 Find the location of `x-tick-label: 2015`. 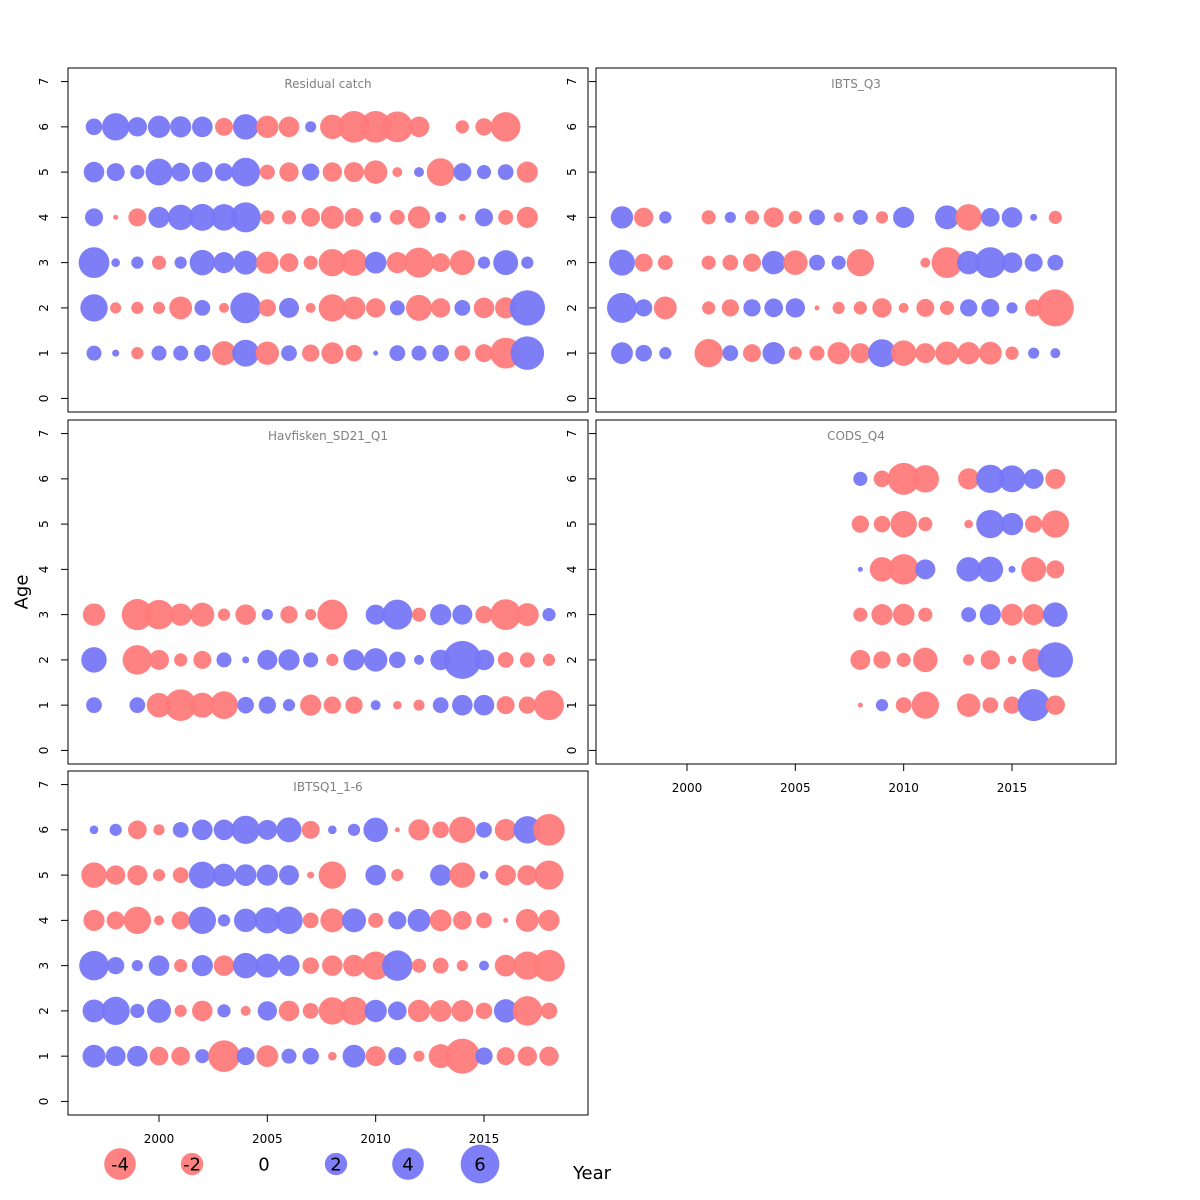

x-tick-label: 2015 is located at coordinates (1012, 788).